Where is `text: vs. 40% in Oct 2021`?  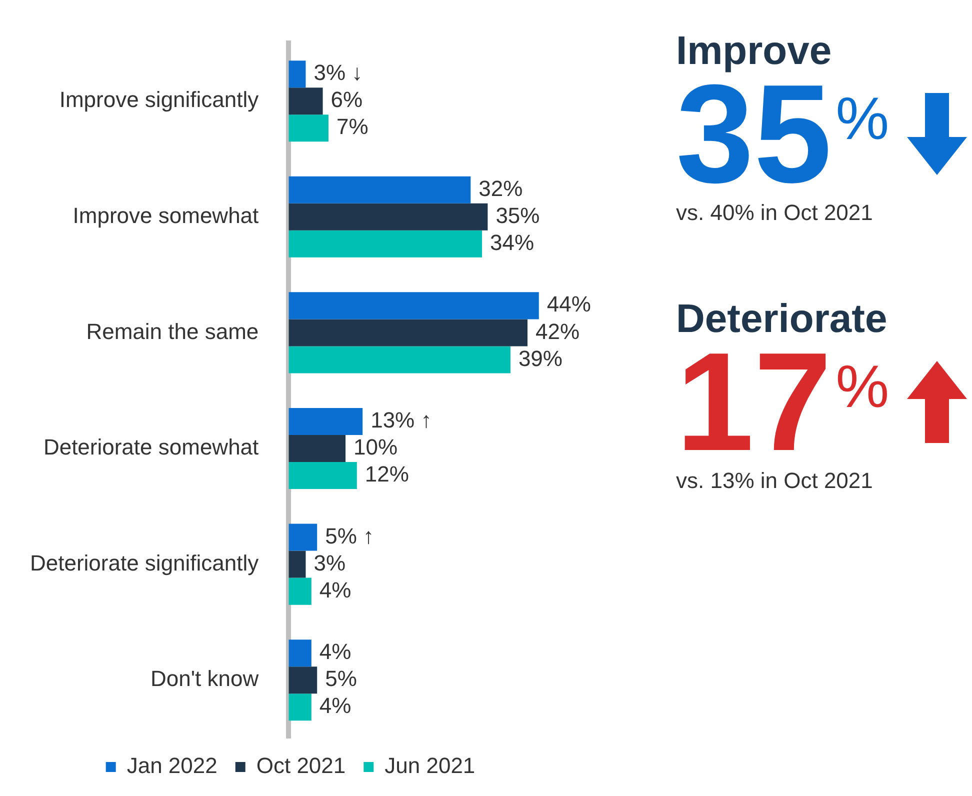
text: vs. 40% in Oct 2021 is located at coordinates (775, 213).